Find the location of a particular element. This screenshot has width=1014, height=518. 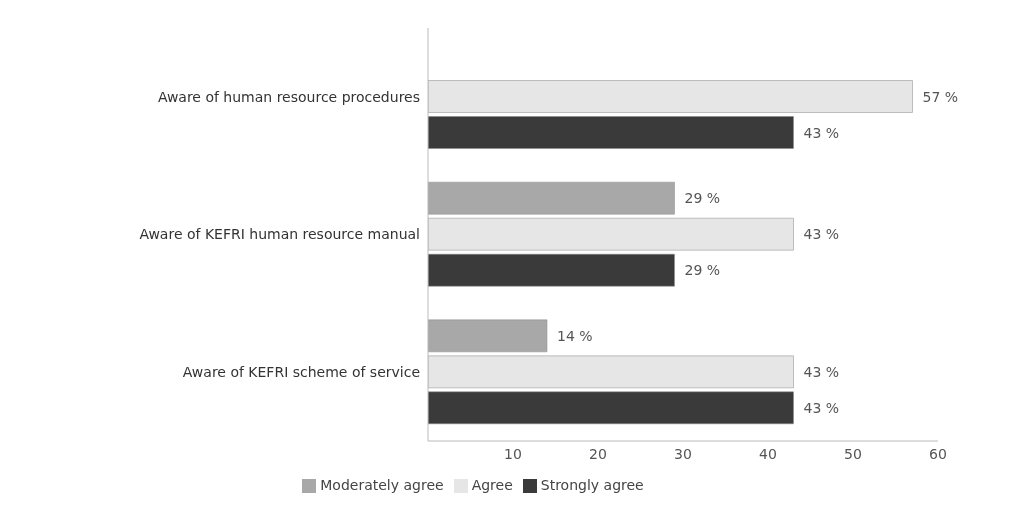

y-tick-label: Aware of human resource procedures is located at coordinates (288, 96).